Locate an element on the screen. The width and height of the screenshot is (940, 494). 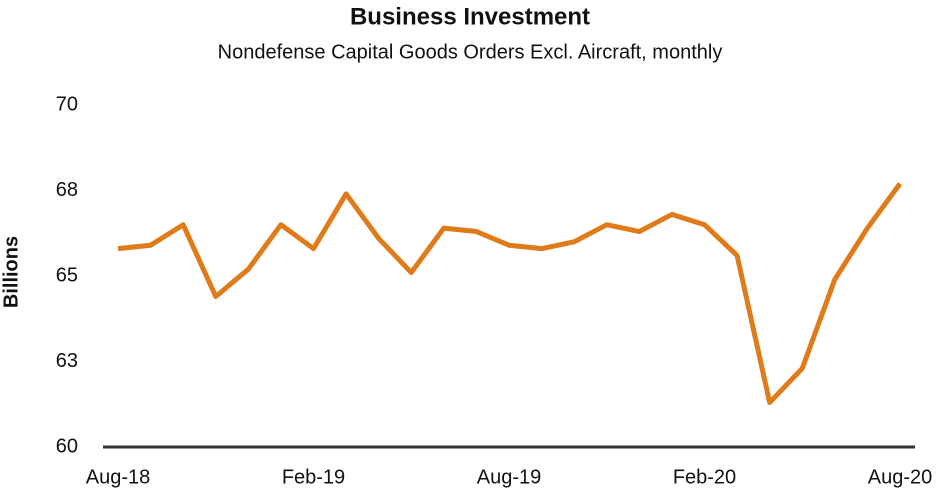
chart-title: Business Investment is located at coordinates (470, 16).